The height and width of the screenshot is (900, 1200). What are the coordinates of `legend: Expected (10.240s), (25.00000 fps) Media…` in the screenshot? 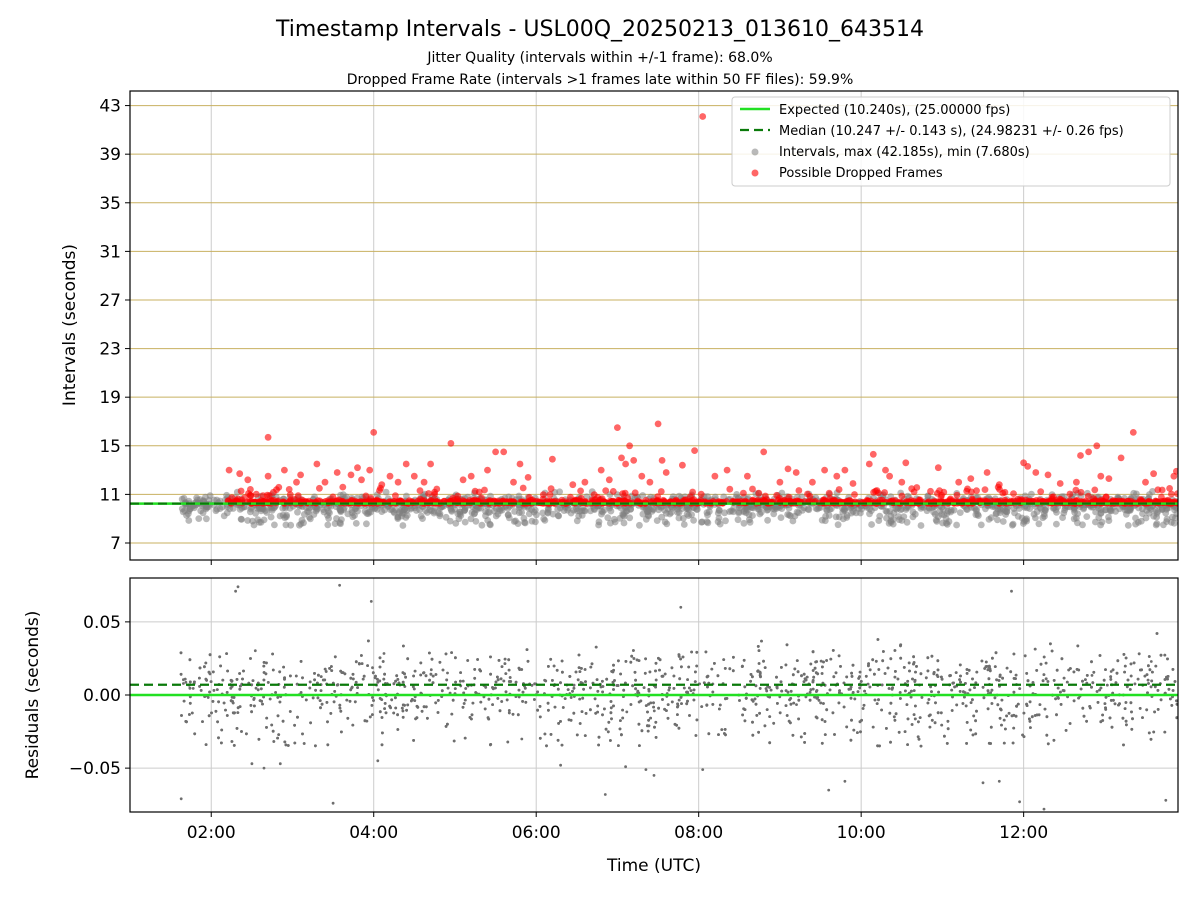 It's located at (951, 141).